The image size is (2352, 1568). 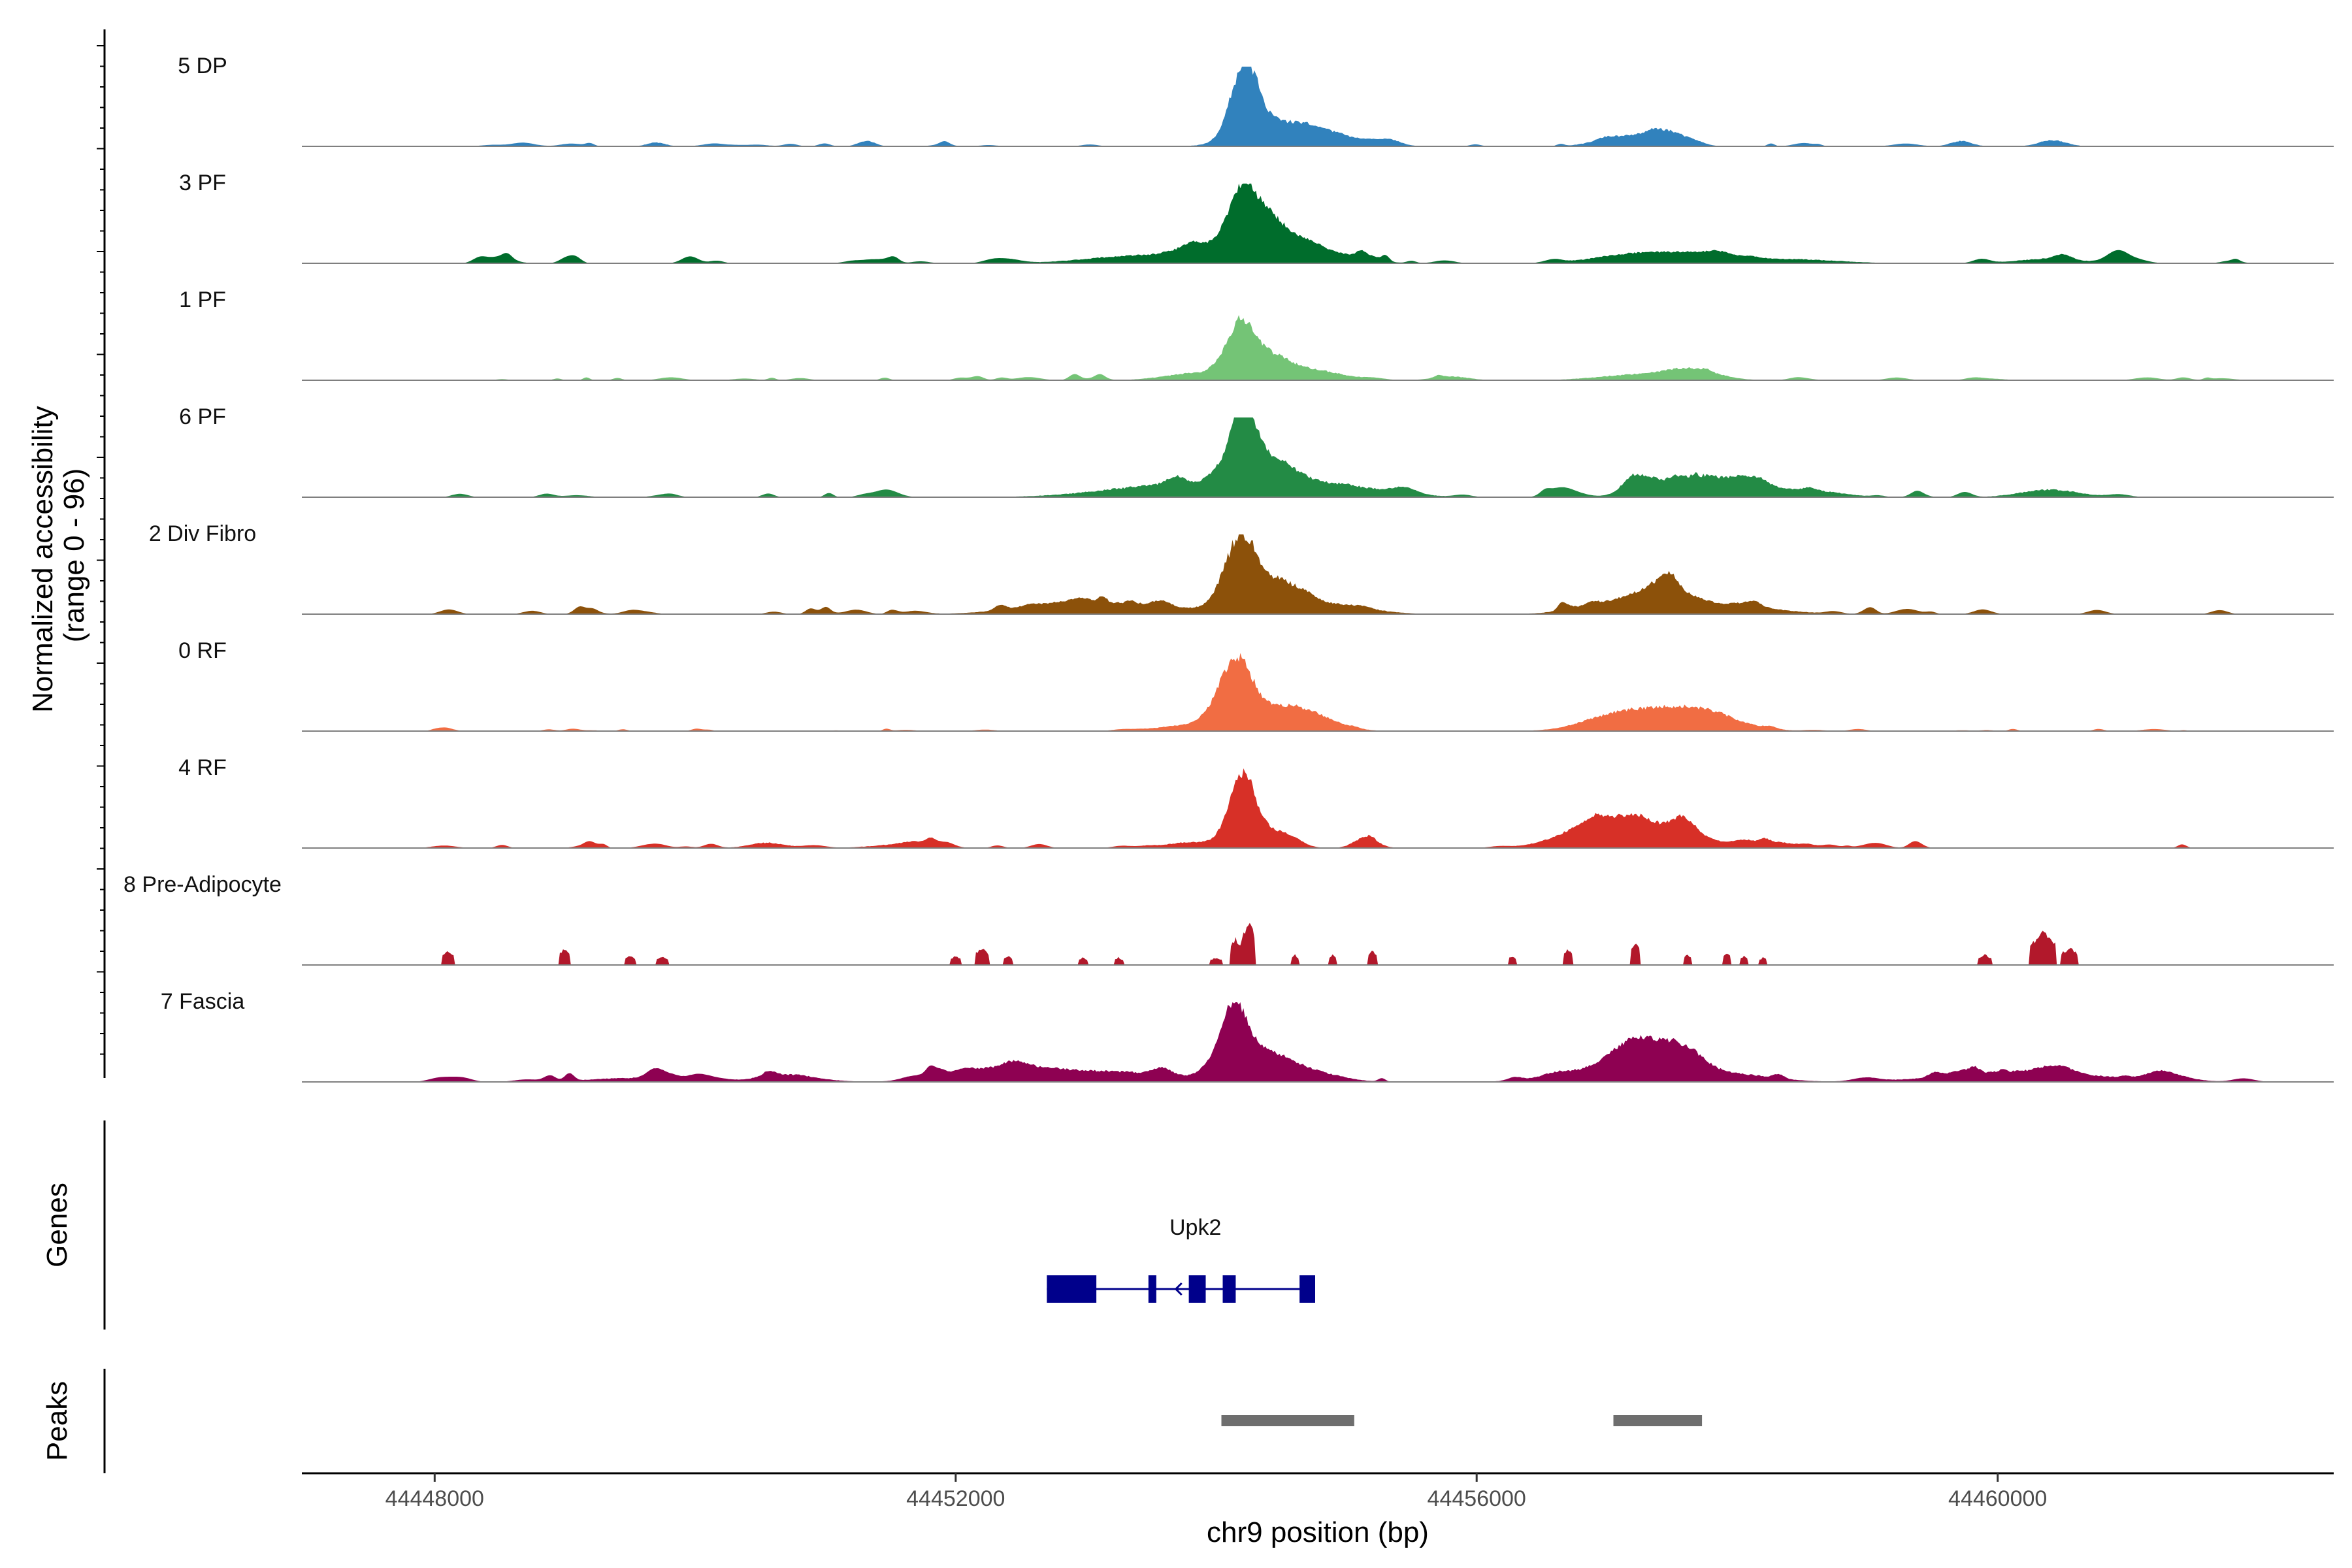 I want to click on x-tick-label: 44460000, so click(x=1997, y=1498).